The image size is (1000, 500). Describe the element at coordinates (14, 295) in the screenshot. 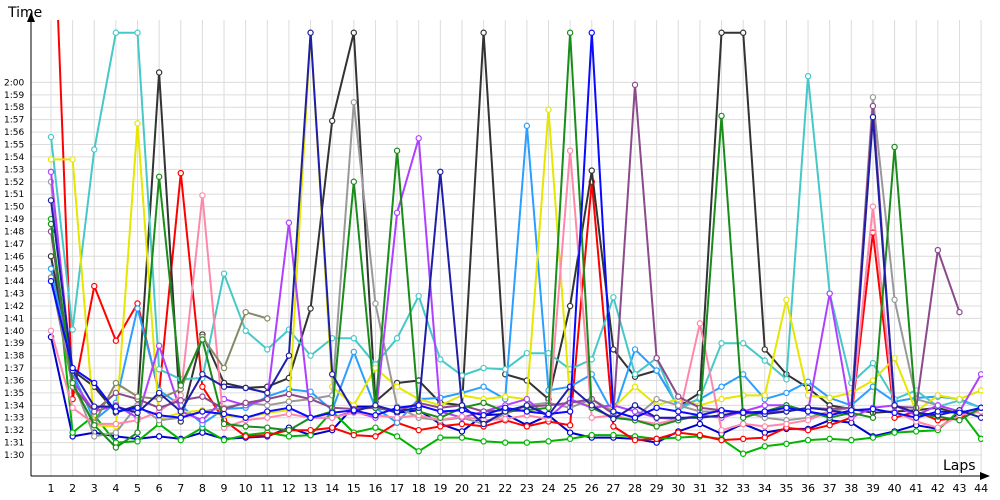

I see `y-tick-label: 1:43` at that location.